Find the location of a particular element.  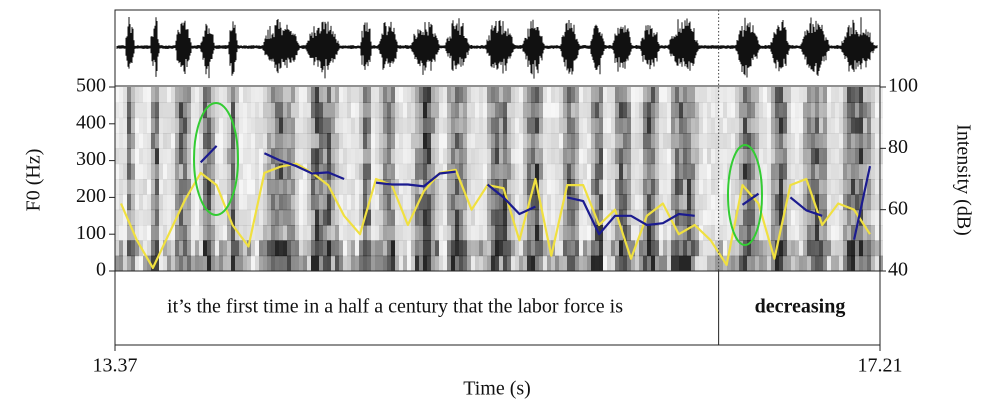

highlight-ellipse is located at coordinates (745, 195).